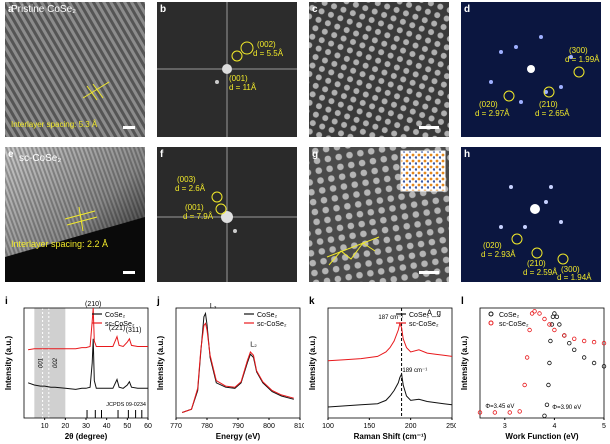  I want to click on k-ylabel: Intensity (a.u.), so click(312, 363).